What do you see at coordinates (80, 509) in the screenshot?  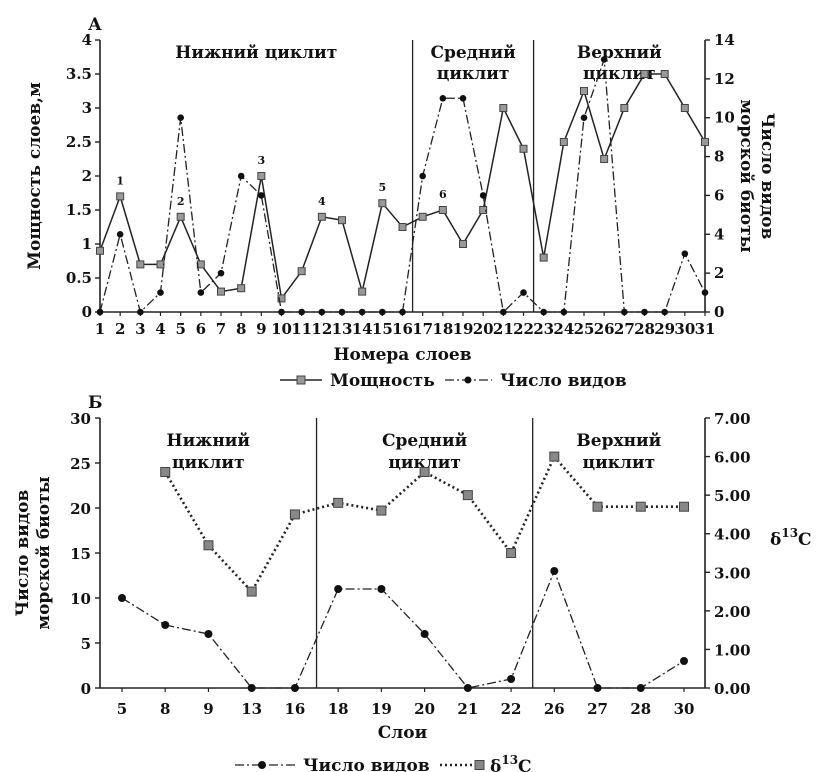 I see `panel-b-left-tick-label: 20` at bounding box center [80, 509].